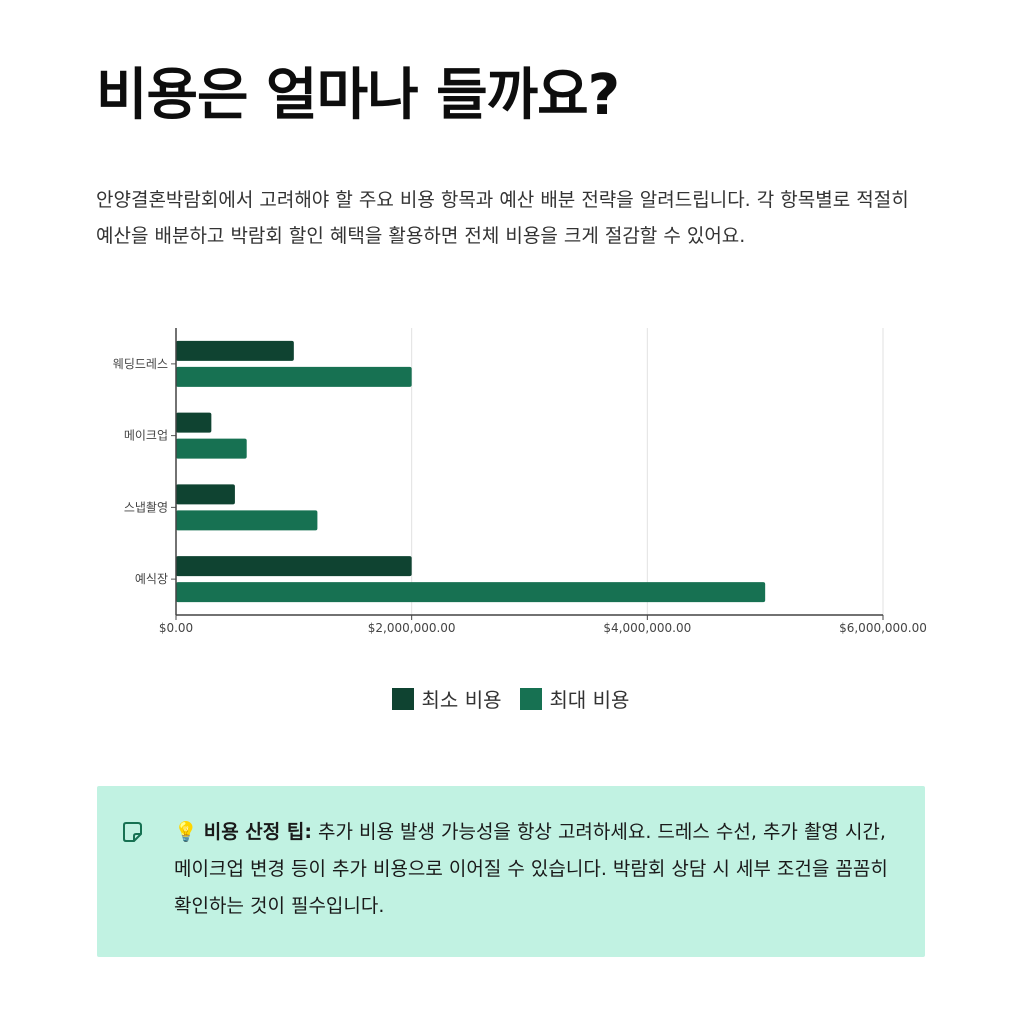 This screenshot has height=1024, width=1021. I want to click on legend-item-max: 최대 비용, so click(574, 698).